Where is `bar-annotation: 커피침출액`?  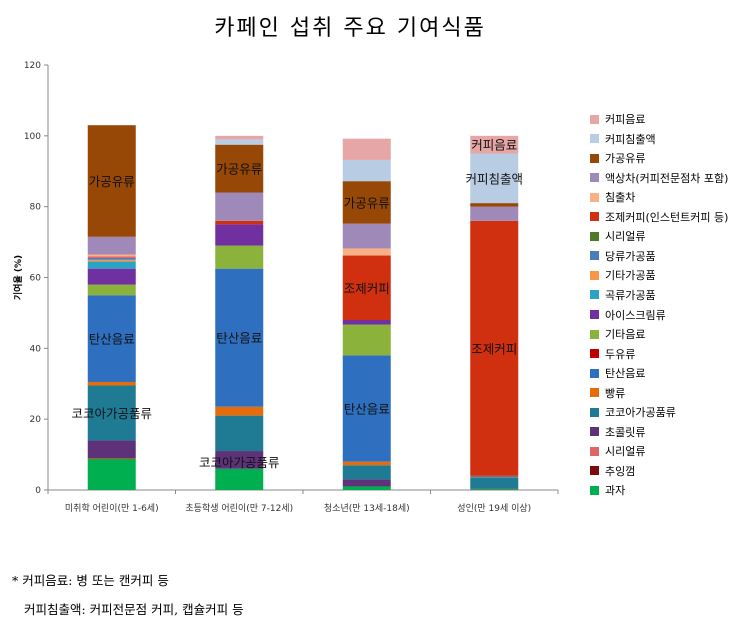 bar-annotation: 커피침출액 is located at coordinates (494, 178).